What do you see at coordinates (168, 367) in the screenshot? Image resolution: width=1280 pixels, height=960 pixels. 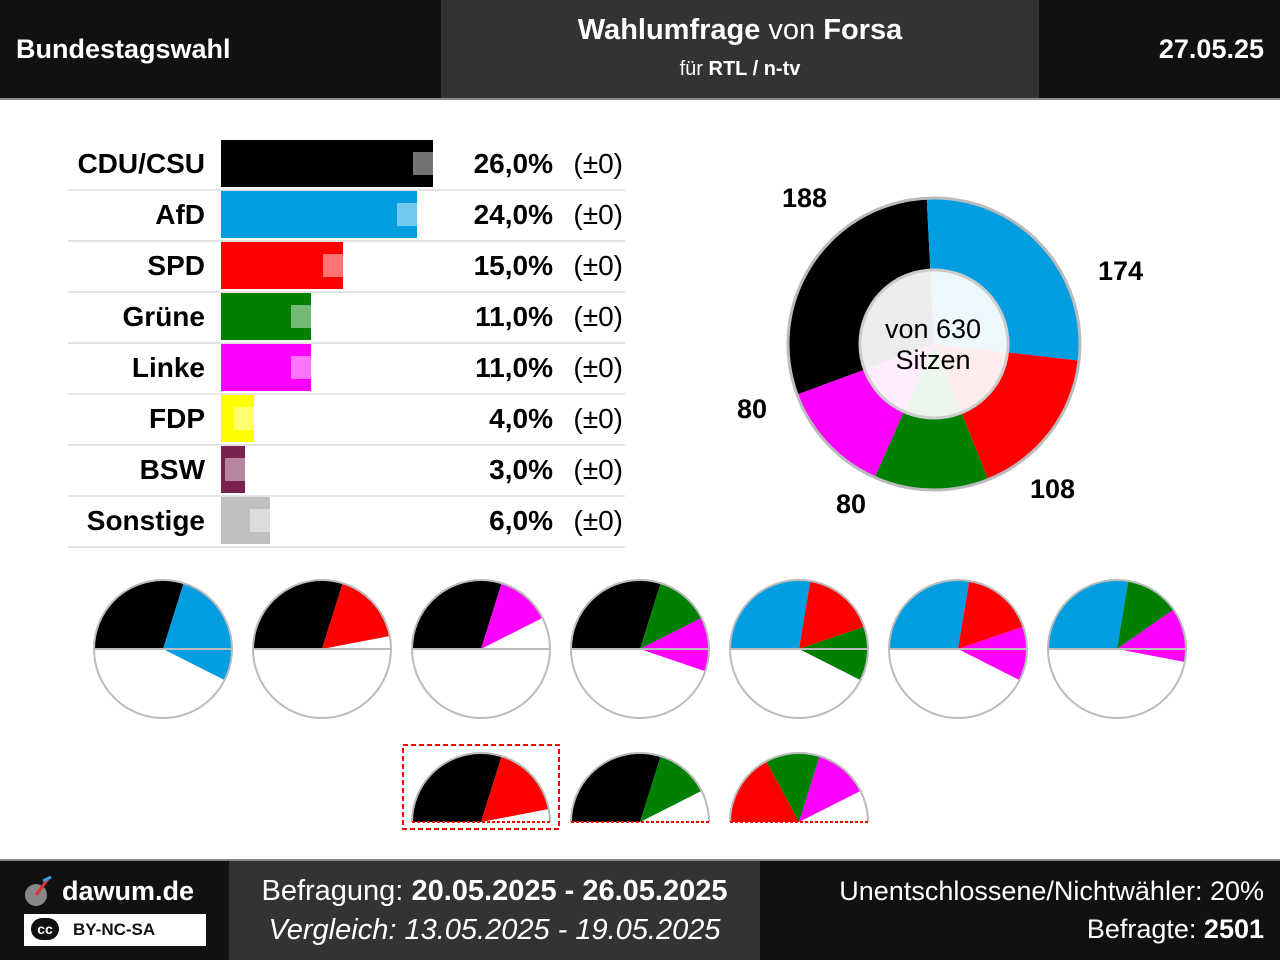 I see `party-name: Linke` at bounding box center [168, 367].